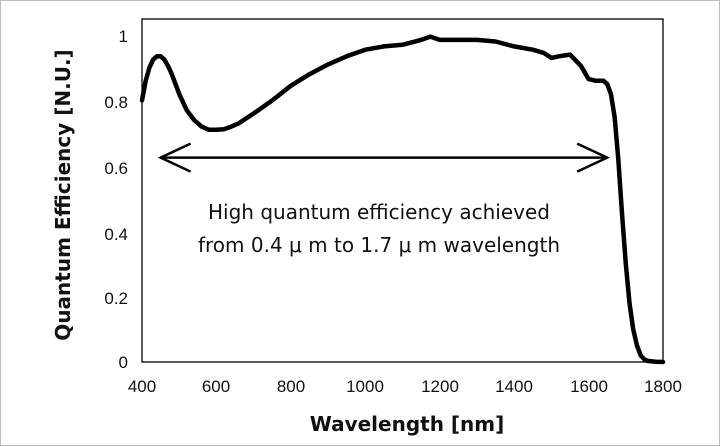  Describe the element at coordinates (663, 386) in the screenshot. I see `x-tick-label: 1800` at that location.